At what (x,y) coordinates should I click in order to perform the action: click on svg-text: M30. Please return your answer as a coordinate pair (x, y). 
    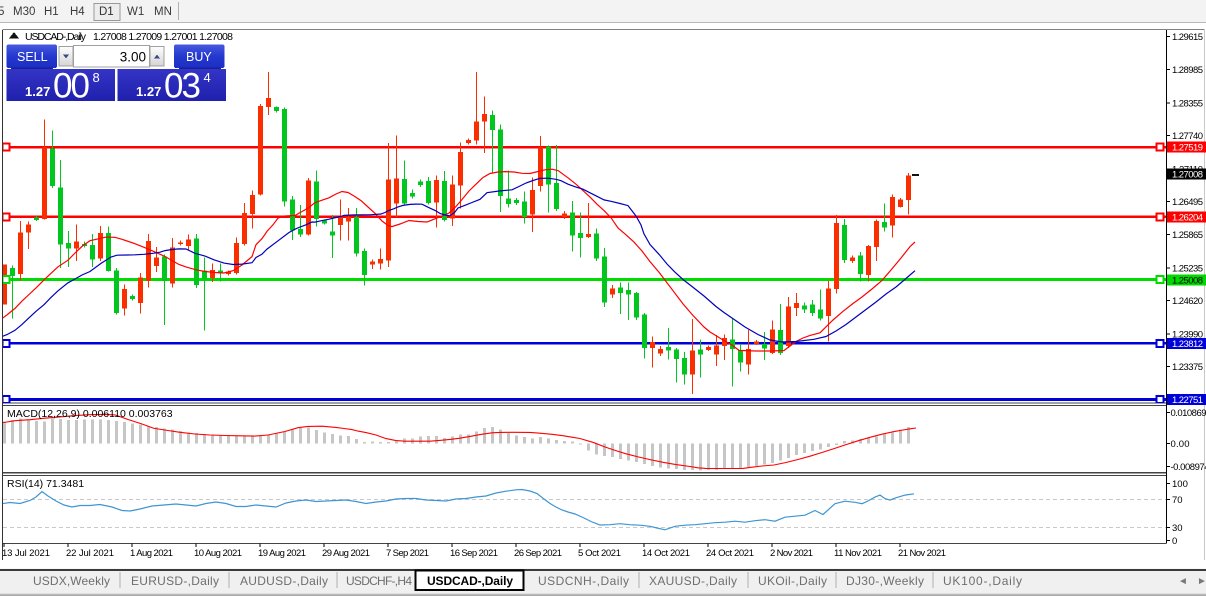
    Looking at the image, I should click on (24, 12).